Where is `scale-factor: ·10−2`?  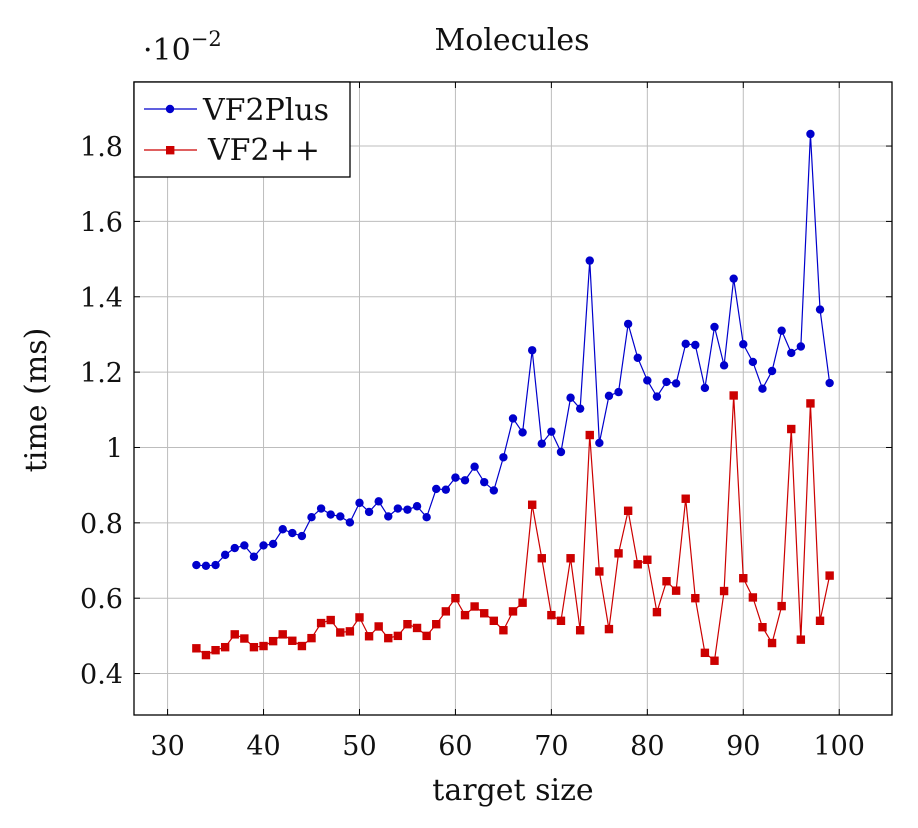 scale-factor: ·10−2 is located at coordinates (182, 47).